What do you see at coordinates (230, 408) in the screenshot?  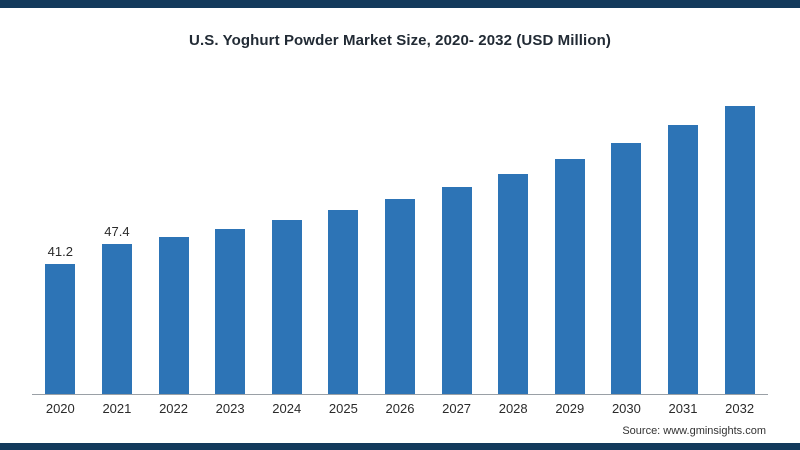 I see `x-axis-label: 2023` at bounding box center [230, 408].